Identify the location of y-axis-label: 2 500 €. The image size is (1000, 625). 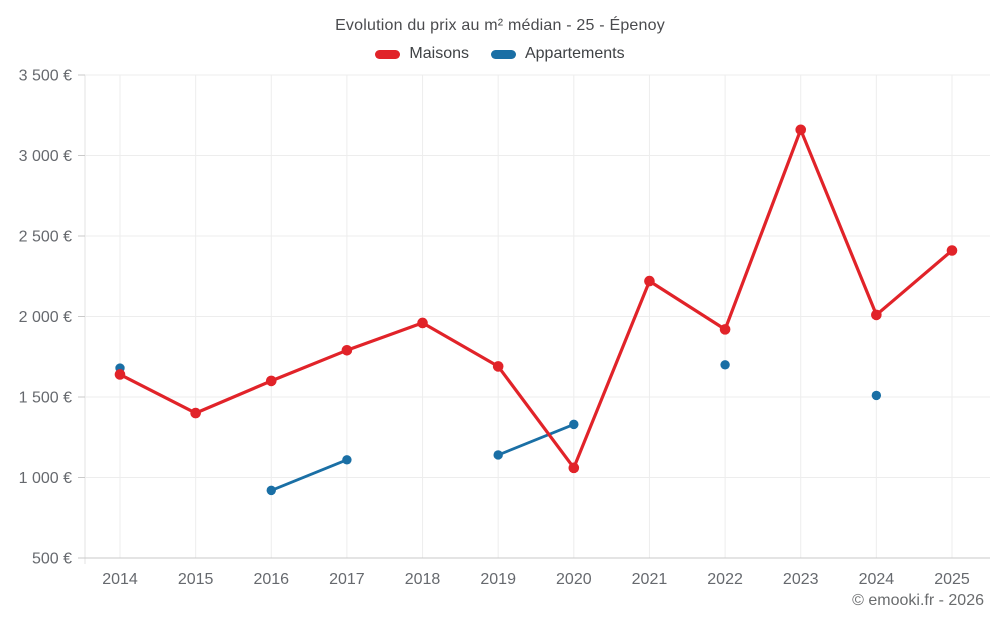
(45, 237).